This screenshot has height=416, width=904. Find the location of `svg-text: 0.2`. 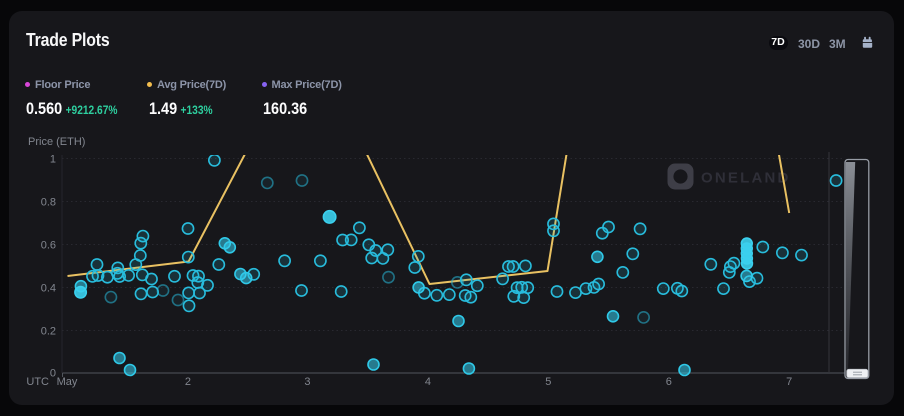

svg-text: 0.2 is located at coordinates (48, 331).